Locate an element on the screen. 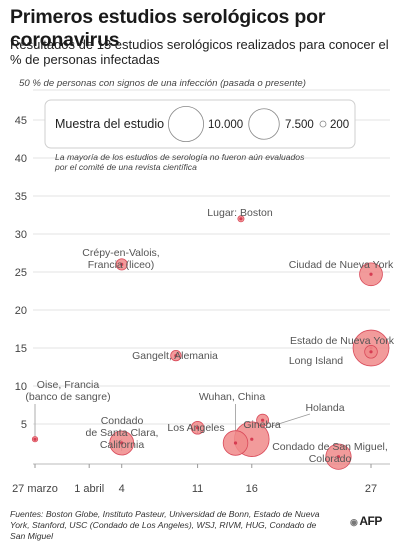 The image size is (400, 542). y-tick-label: 25 is located at coordinates (21, 273).